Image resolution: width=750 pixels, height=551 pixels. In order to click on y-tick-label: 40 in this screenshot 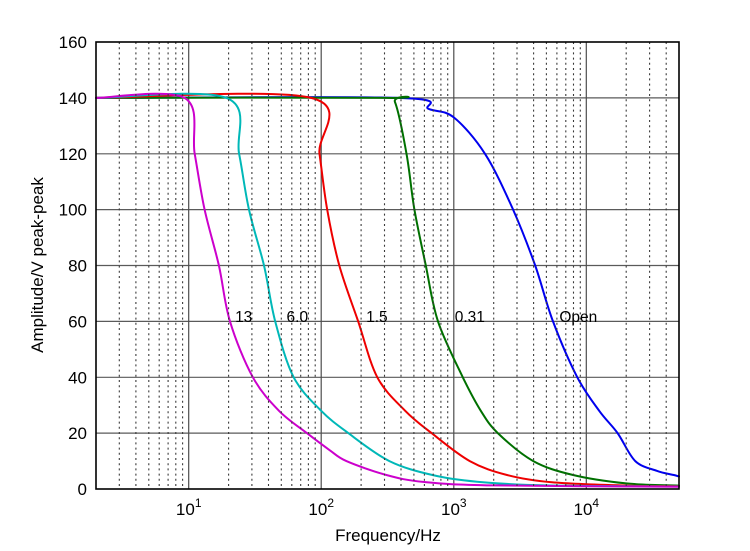, I will do `click(77, 377)`.